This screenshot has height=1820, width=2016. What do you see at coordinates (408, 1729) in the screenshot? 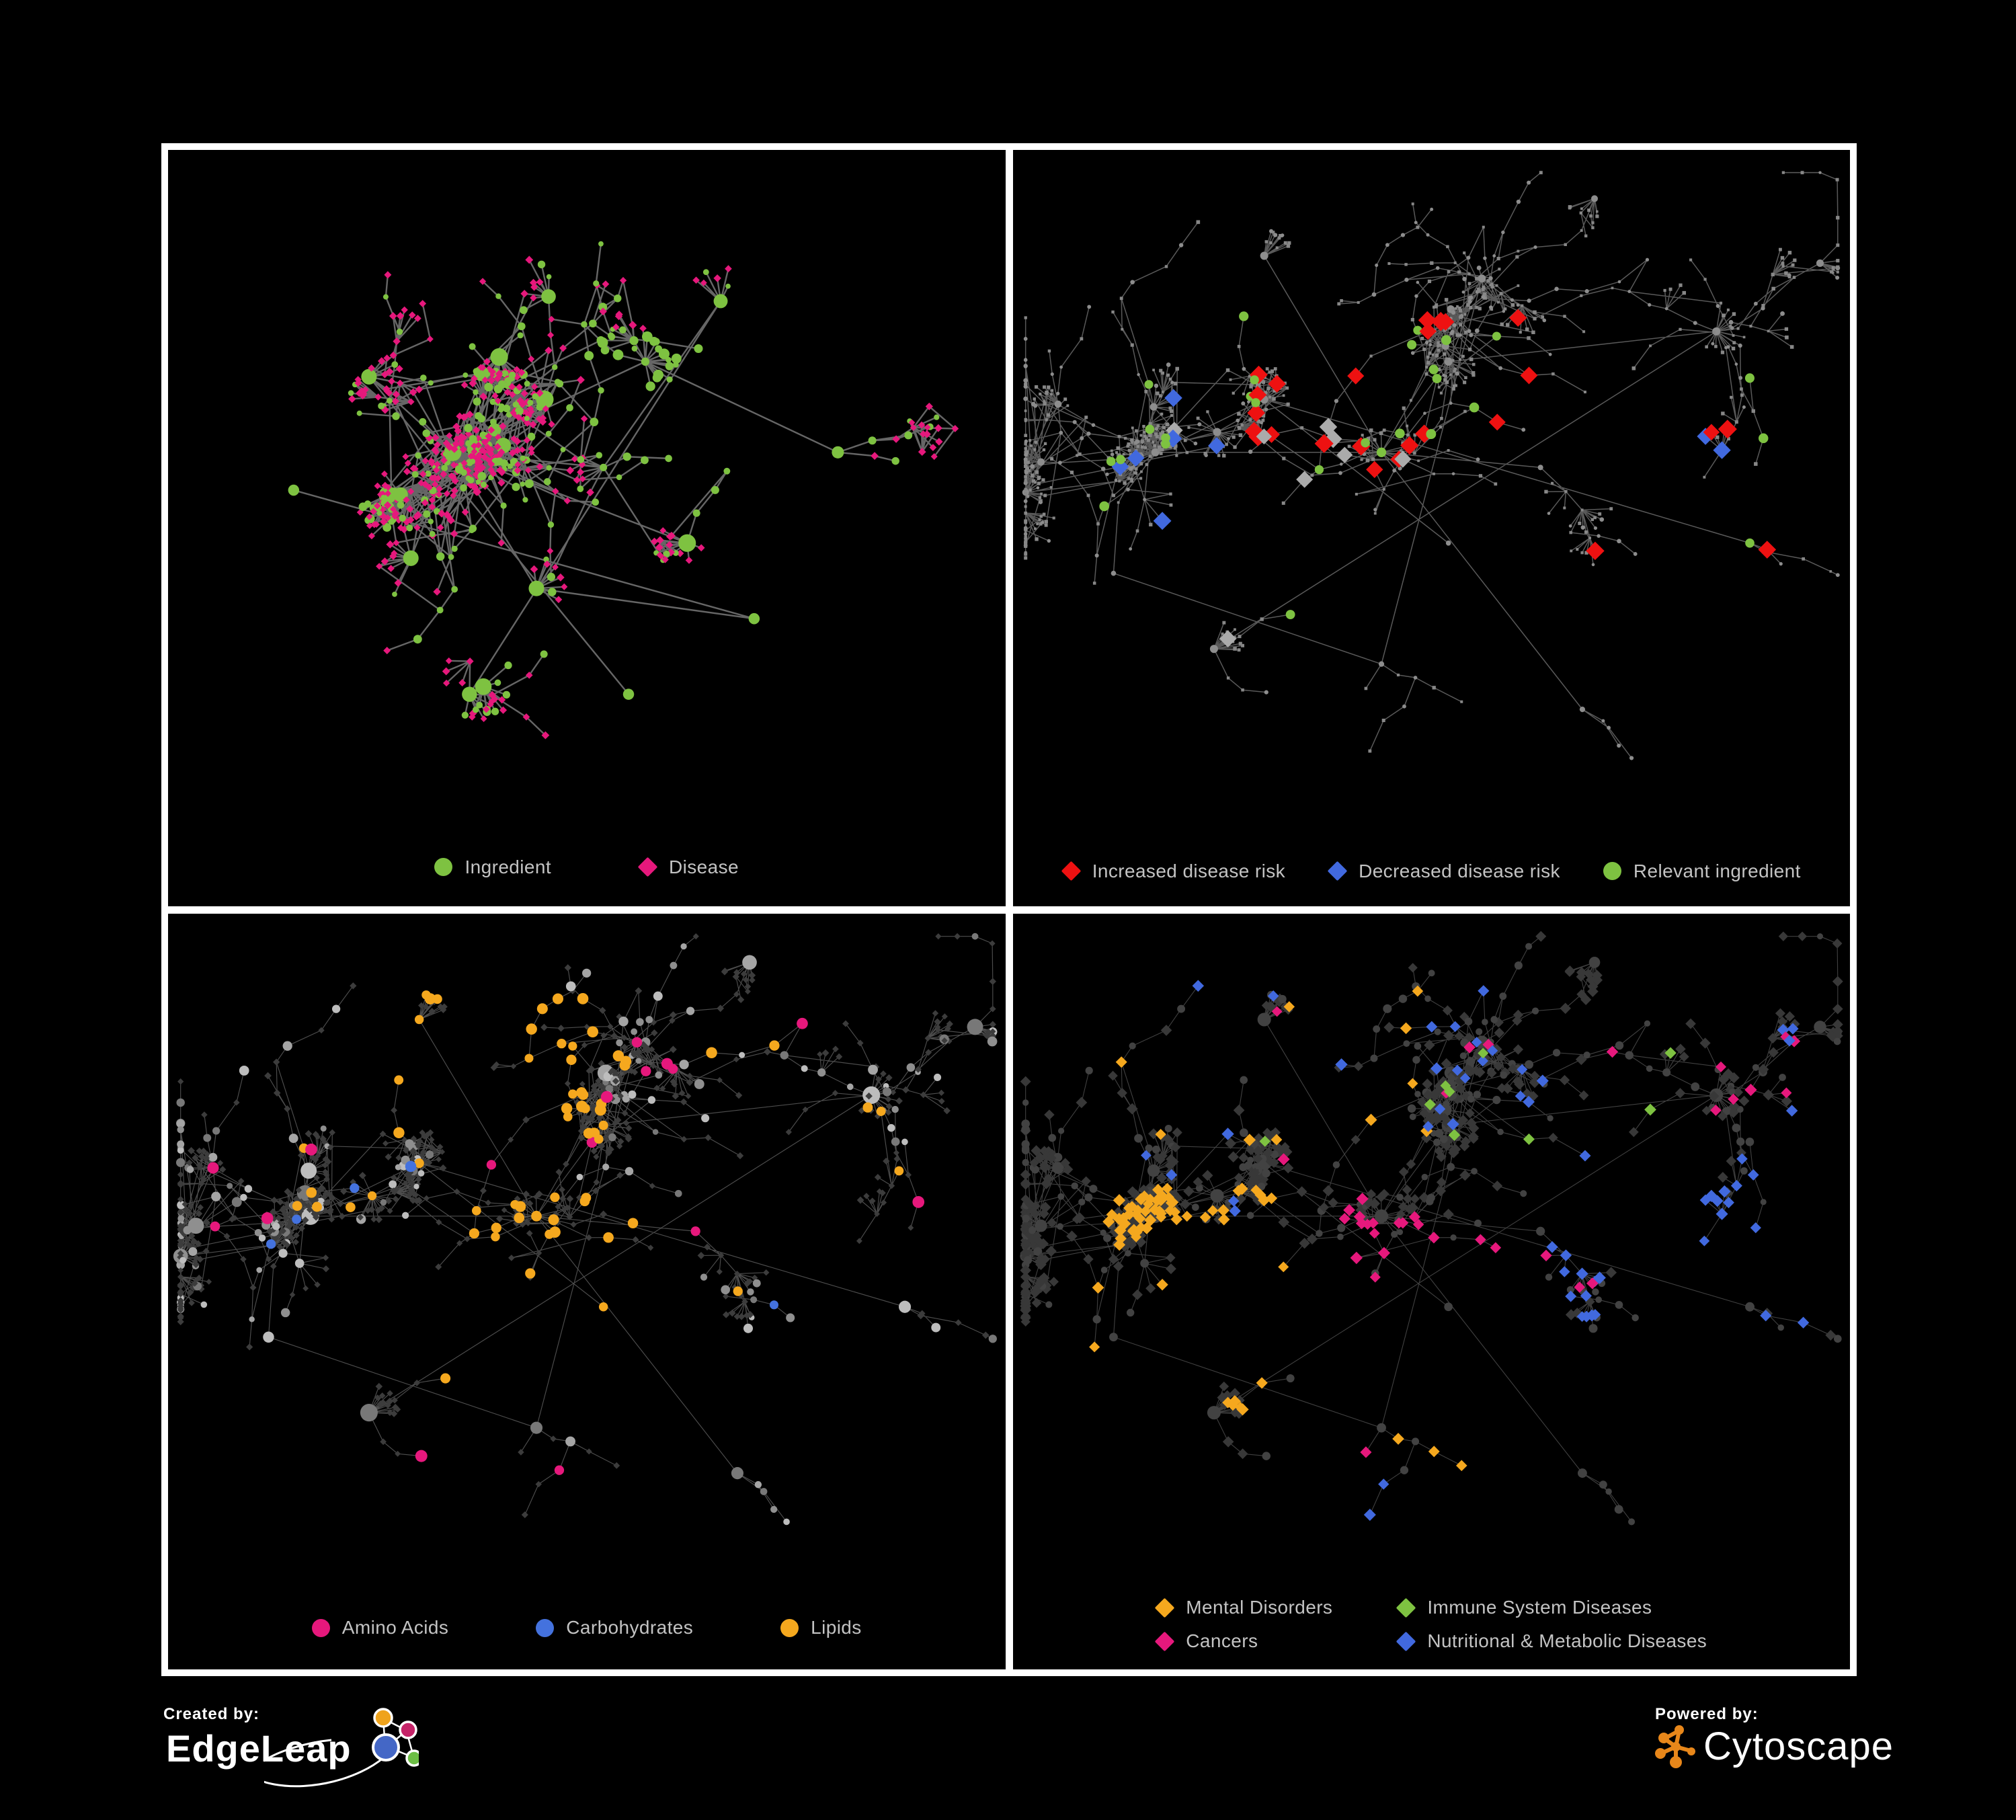
I see `edgeleap-logo-node-pink` at bounding box center [408, 1729].